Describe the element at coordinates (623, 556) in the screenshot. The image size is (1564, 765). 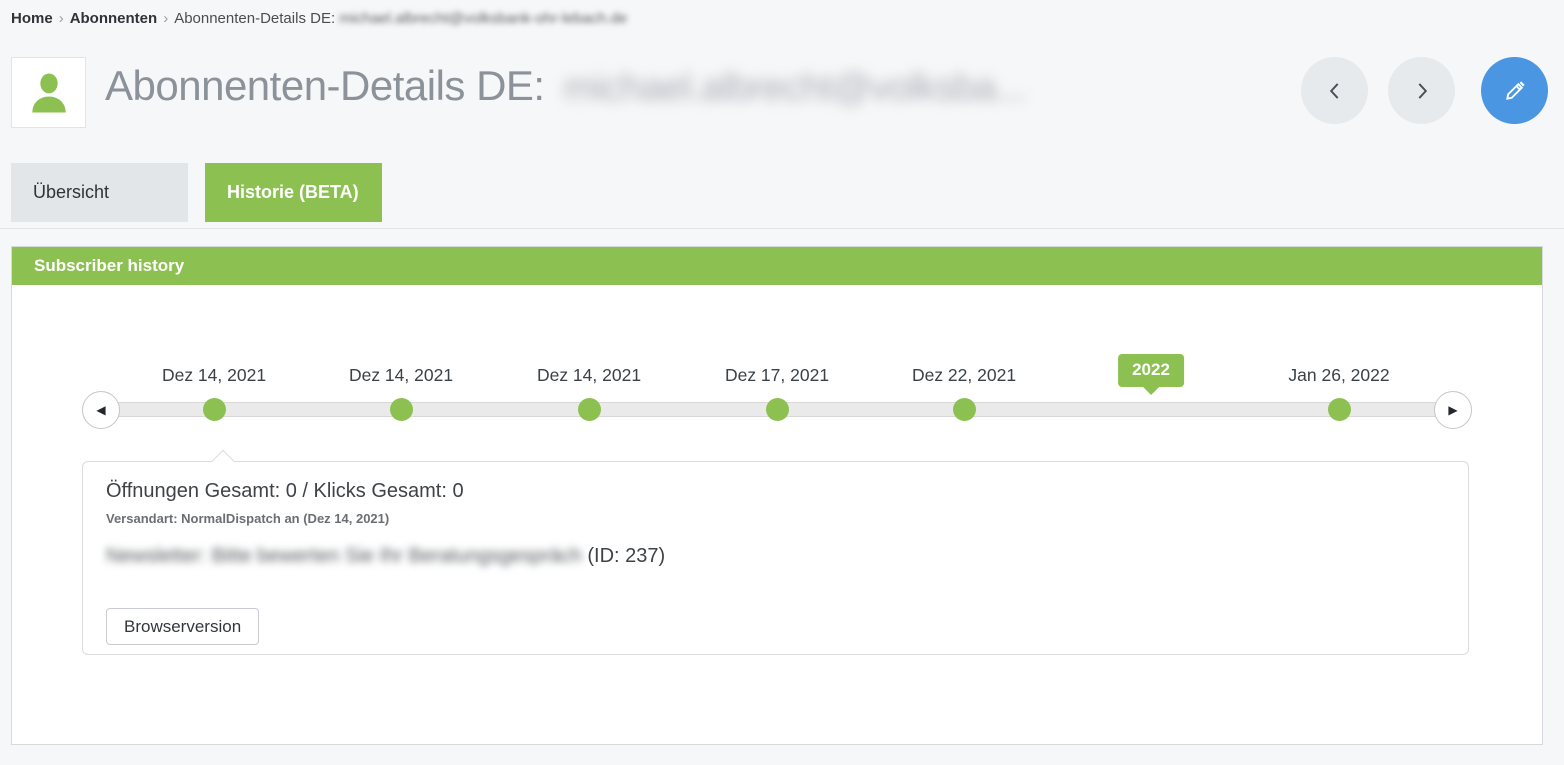
I see `newsletter-id: (ID: 237)` at that location.